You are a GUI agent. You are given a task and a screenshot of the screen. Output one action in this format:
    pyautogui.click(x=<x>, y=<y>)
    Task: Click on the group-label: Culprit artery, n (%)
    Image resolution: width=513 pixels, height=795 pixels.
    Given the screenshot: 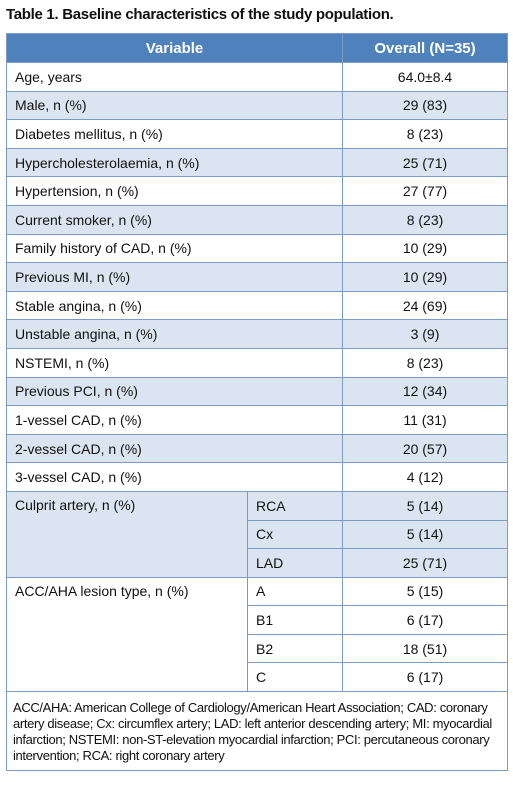 What is the action you would take?
    pyautogui.click(x=127, y=534)
    